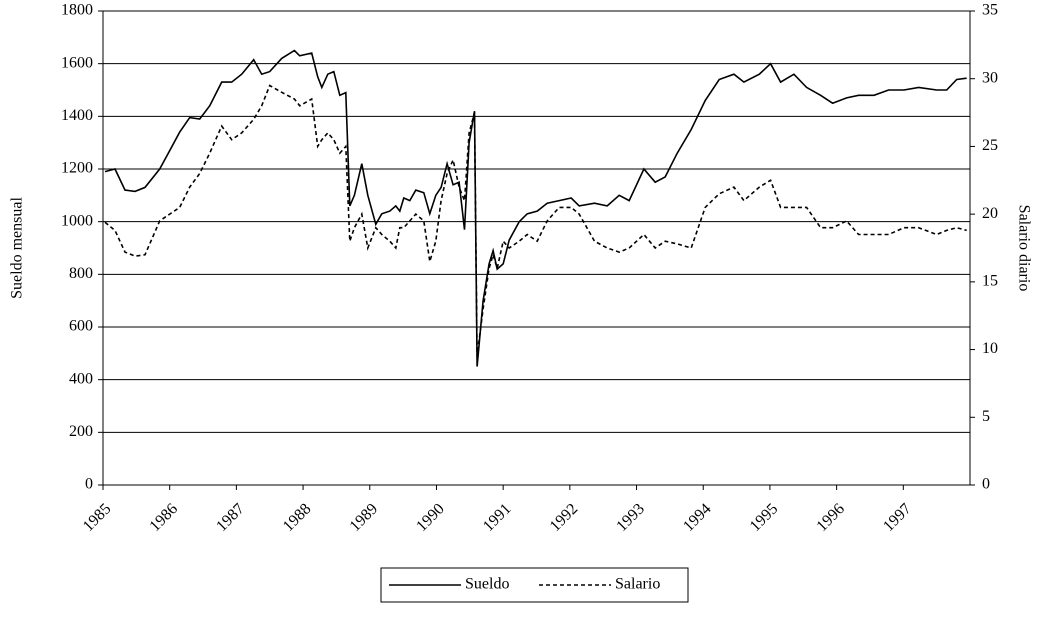 The height and width of the screenshot is (621, 1039). I want to click on x-tick-label: 1995, so click(764, 517).